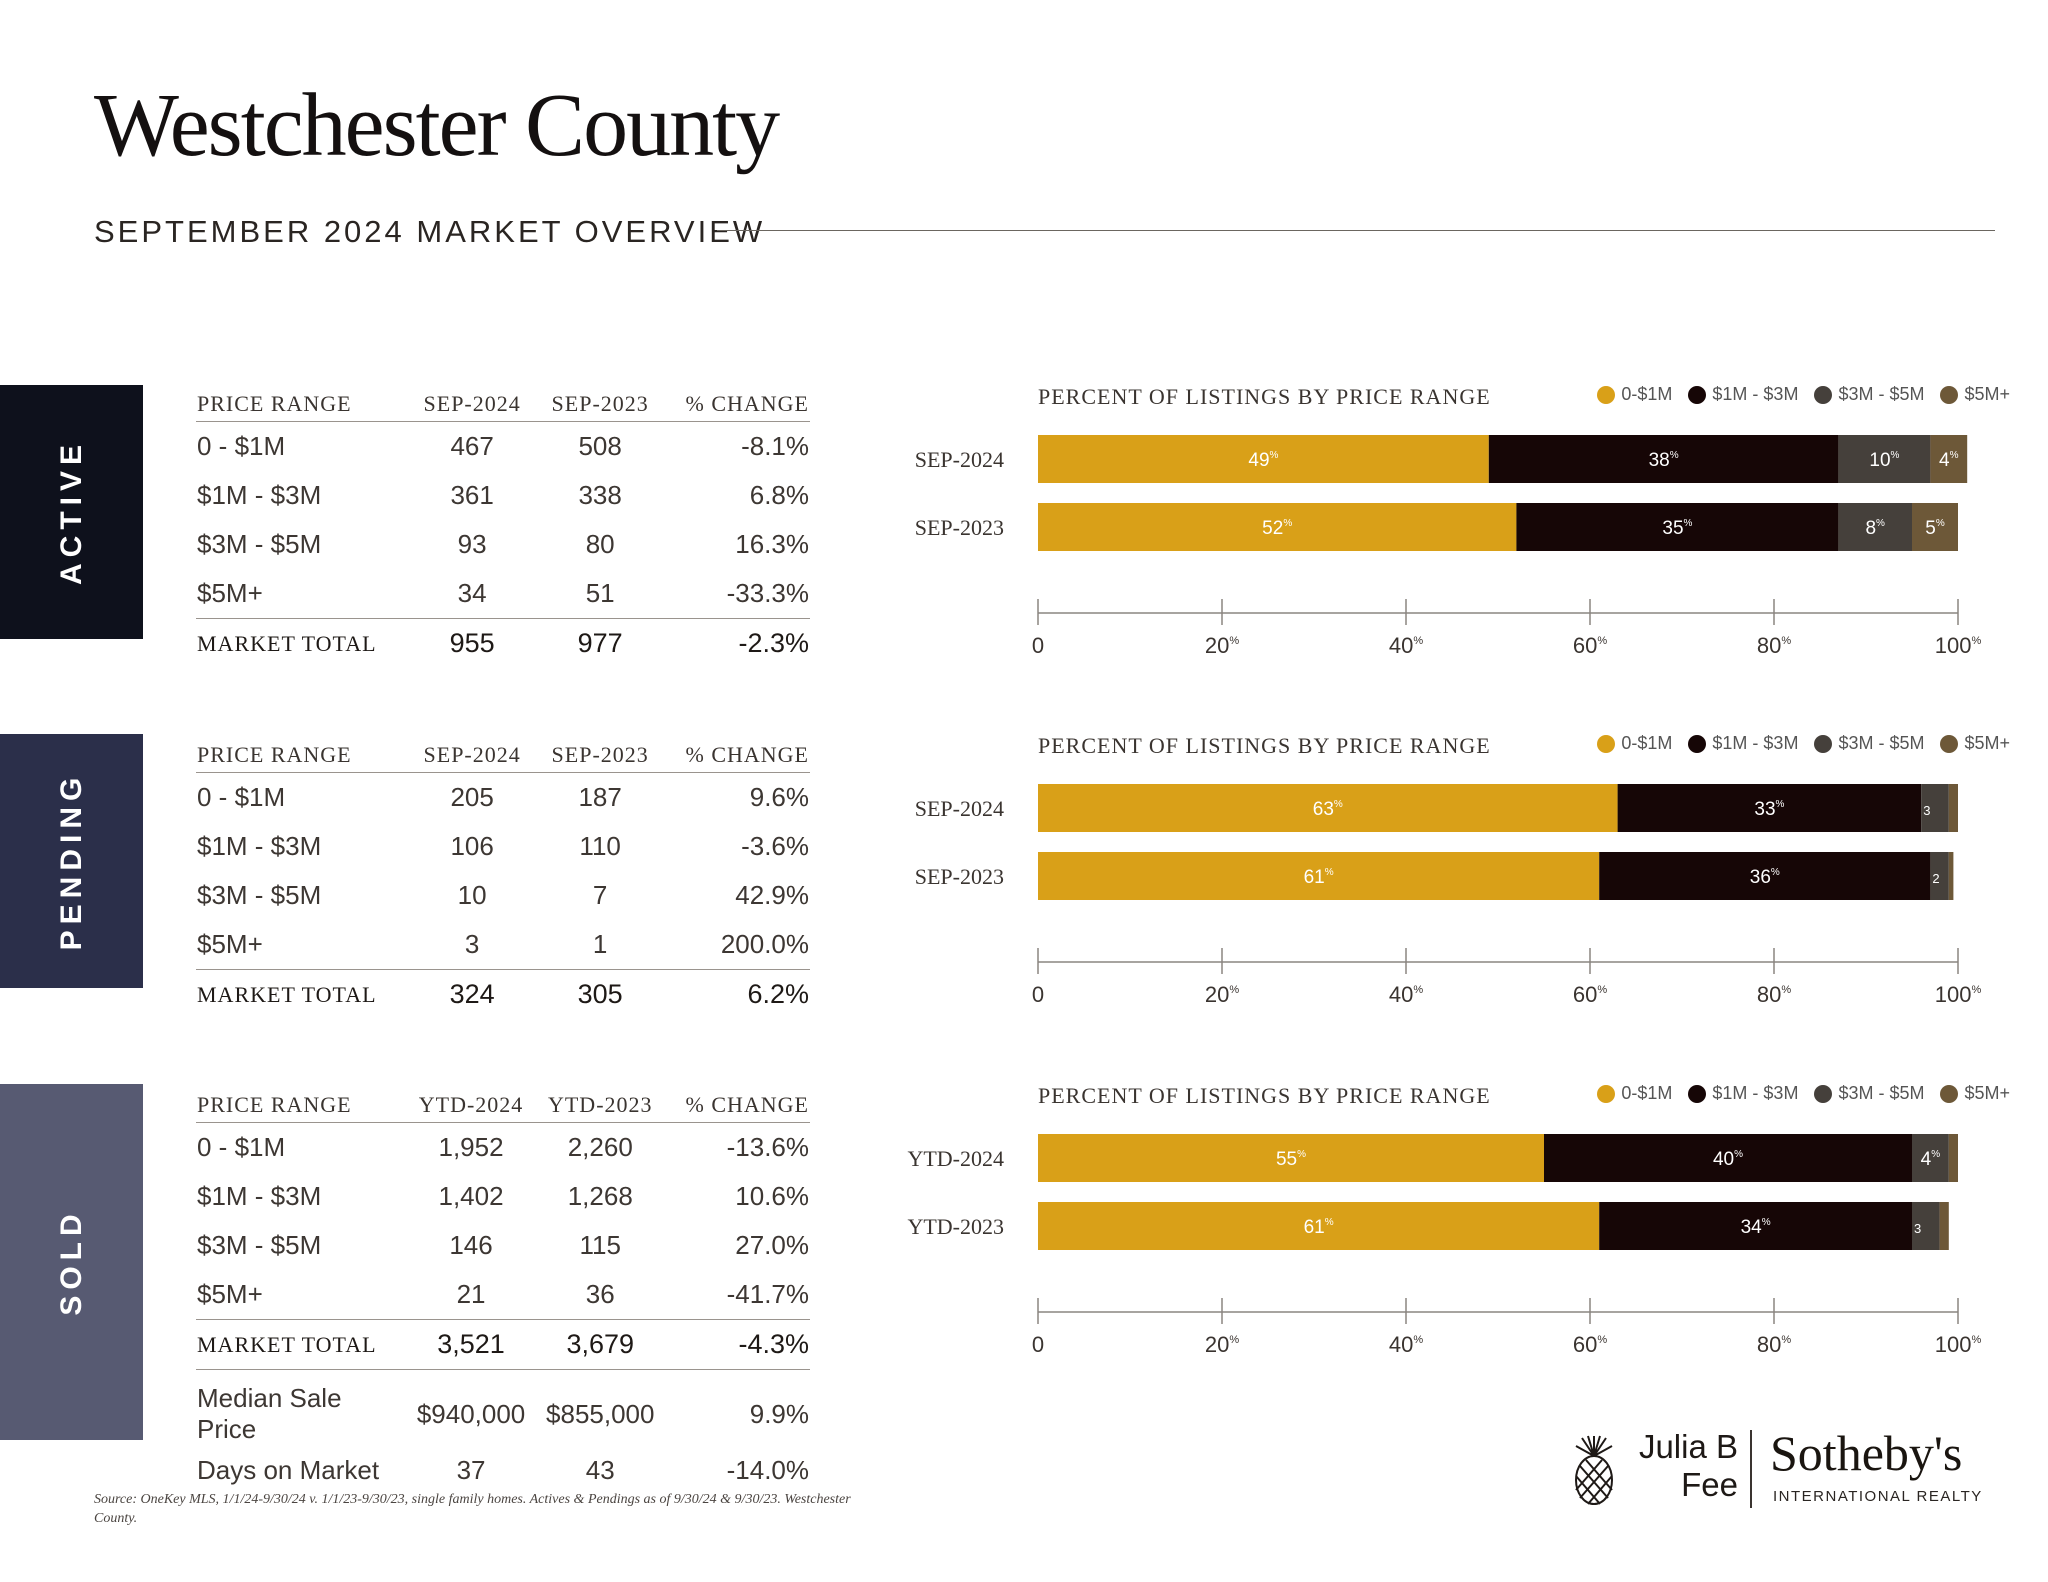  I want to click on table-cell: -14.0%, so click(767, 1470).